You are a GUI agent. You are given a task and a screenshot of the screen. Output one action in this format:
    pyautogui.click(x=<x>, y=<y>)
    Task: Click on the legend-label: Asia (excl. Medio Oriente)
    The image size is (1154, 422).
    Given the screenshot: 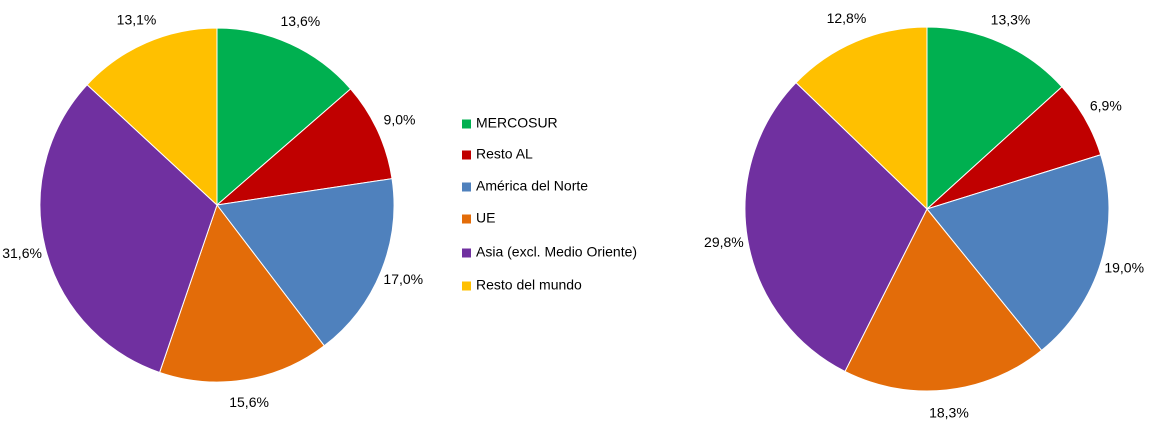 What is the action you would take?
    pyautogui.click(x=556, y=252)
    